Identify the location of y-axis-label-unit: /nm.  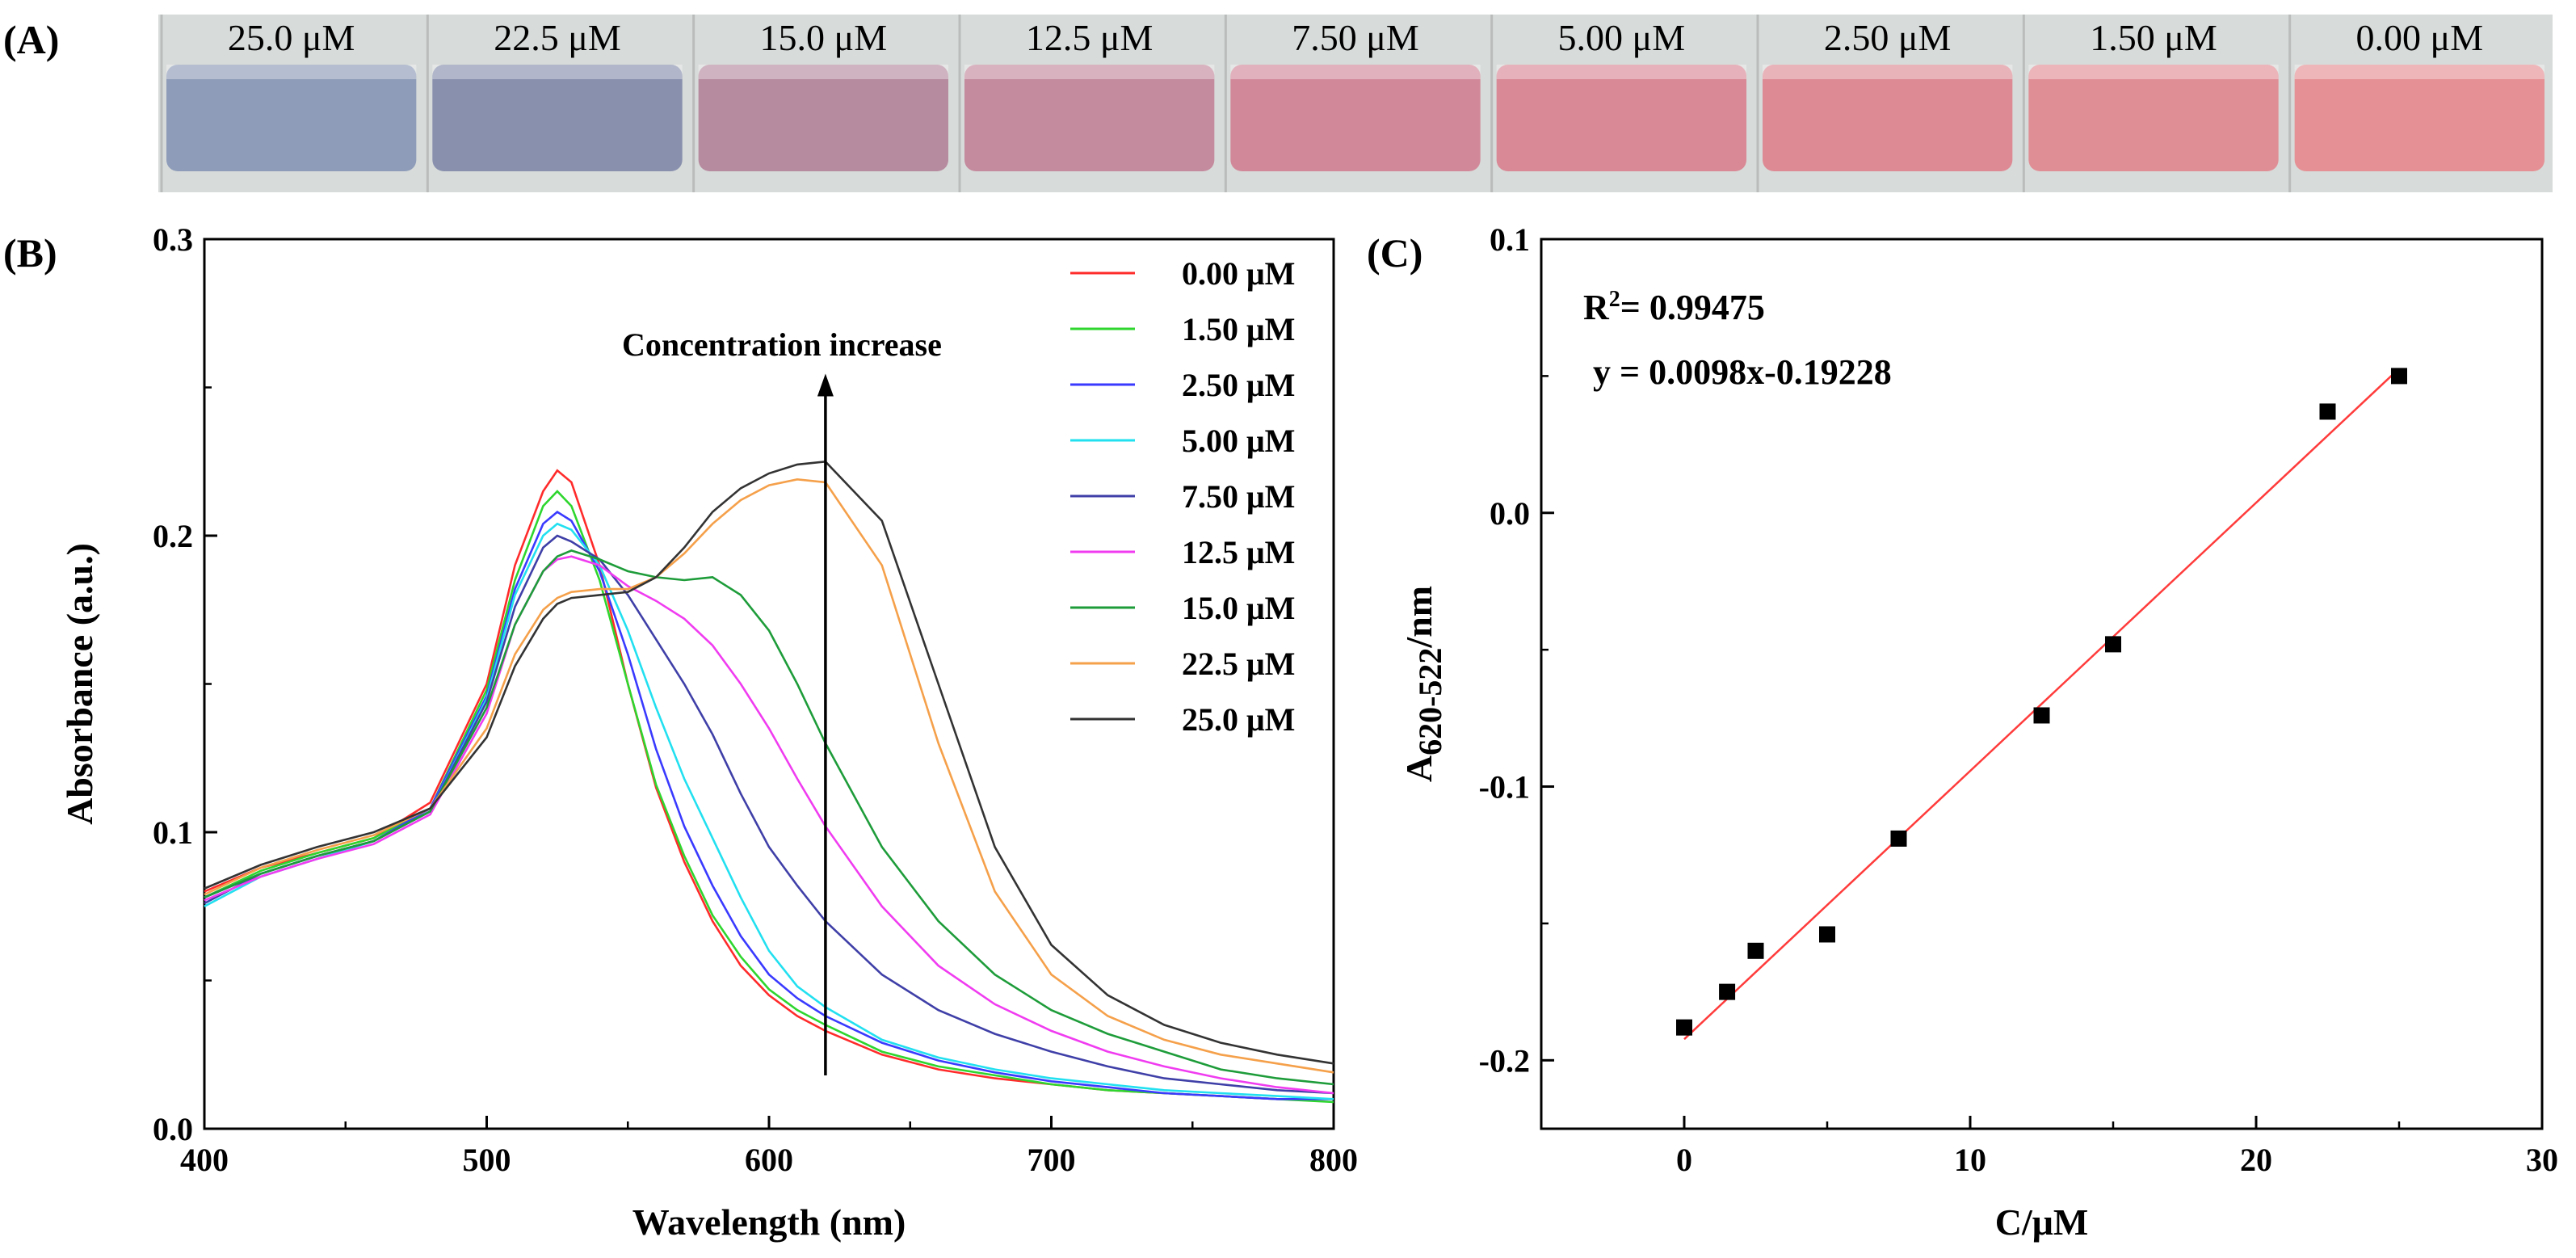
(1418, 617).